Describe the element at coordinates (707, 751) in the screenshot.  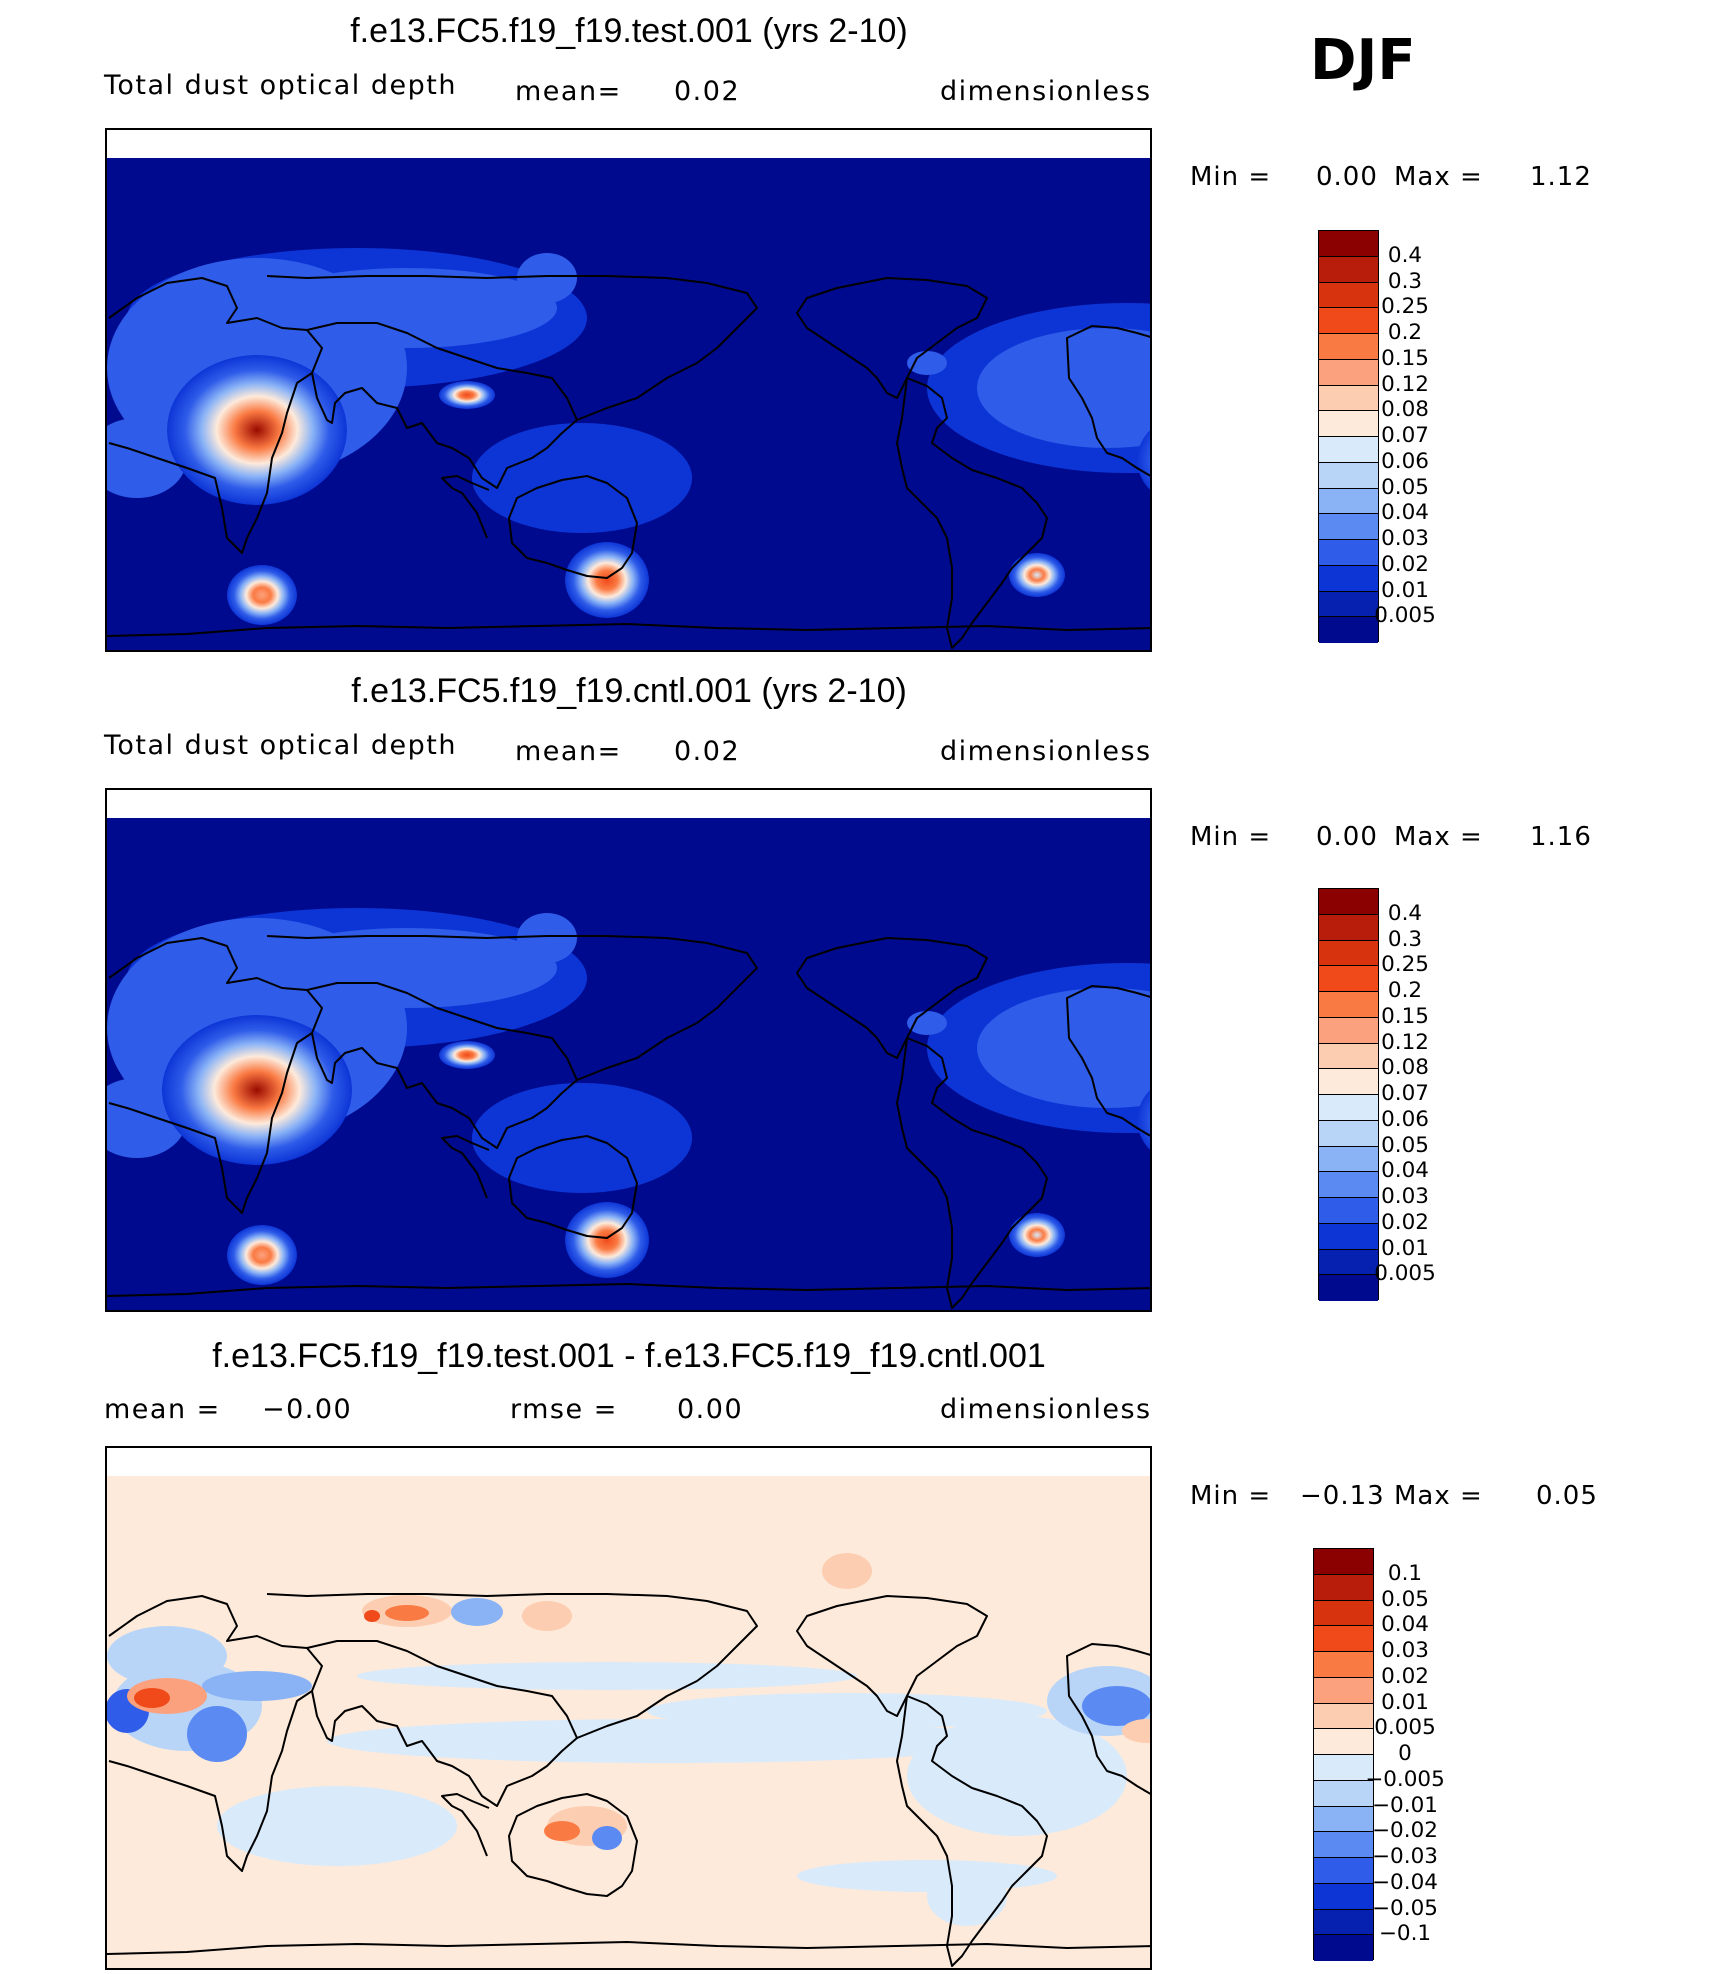
I see `panel-cntl-mean-value: 0.02` at that location.